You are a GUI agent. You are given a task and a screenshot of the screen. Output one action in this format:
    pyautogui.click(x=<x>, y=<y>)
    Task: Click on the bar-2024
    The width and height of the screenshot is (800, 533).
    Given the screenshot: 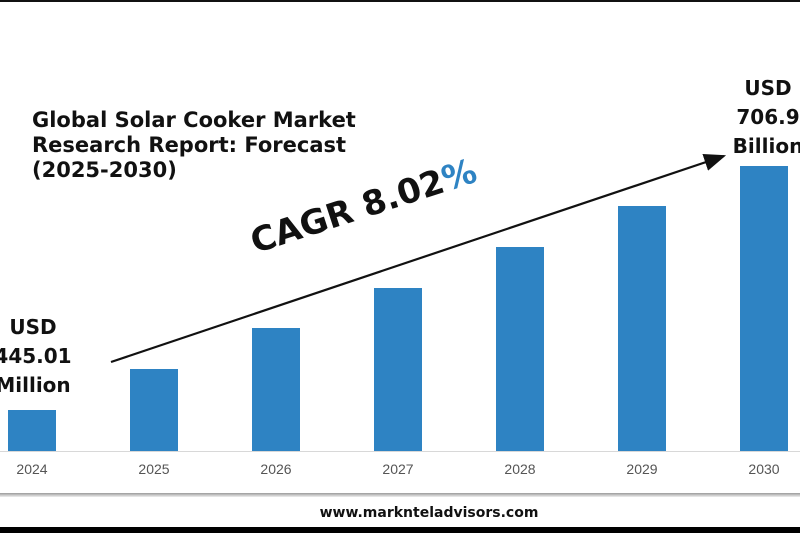 What is the action you would take?
    pyautogui.click(x=32, y=430)
    